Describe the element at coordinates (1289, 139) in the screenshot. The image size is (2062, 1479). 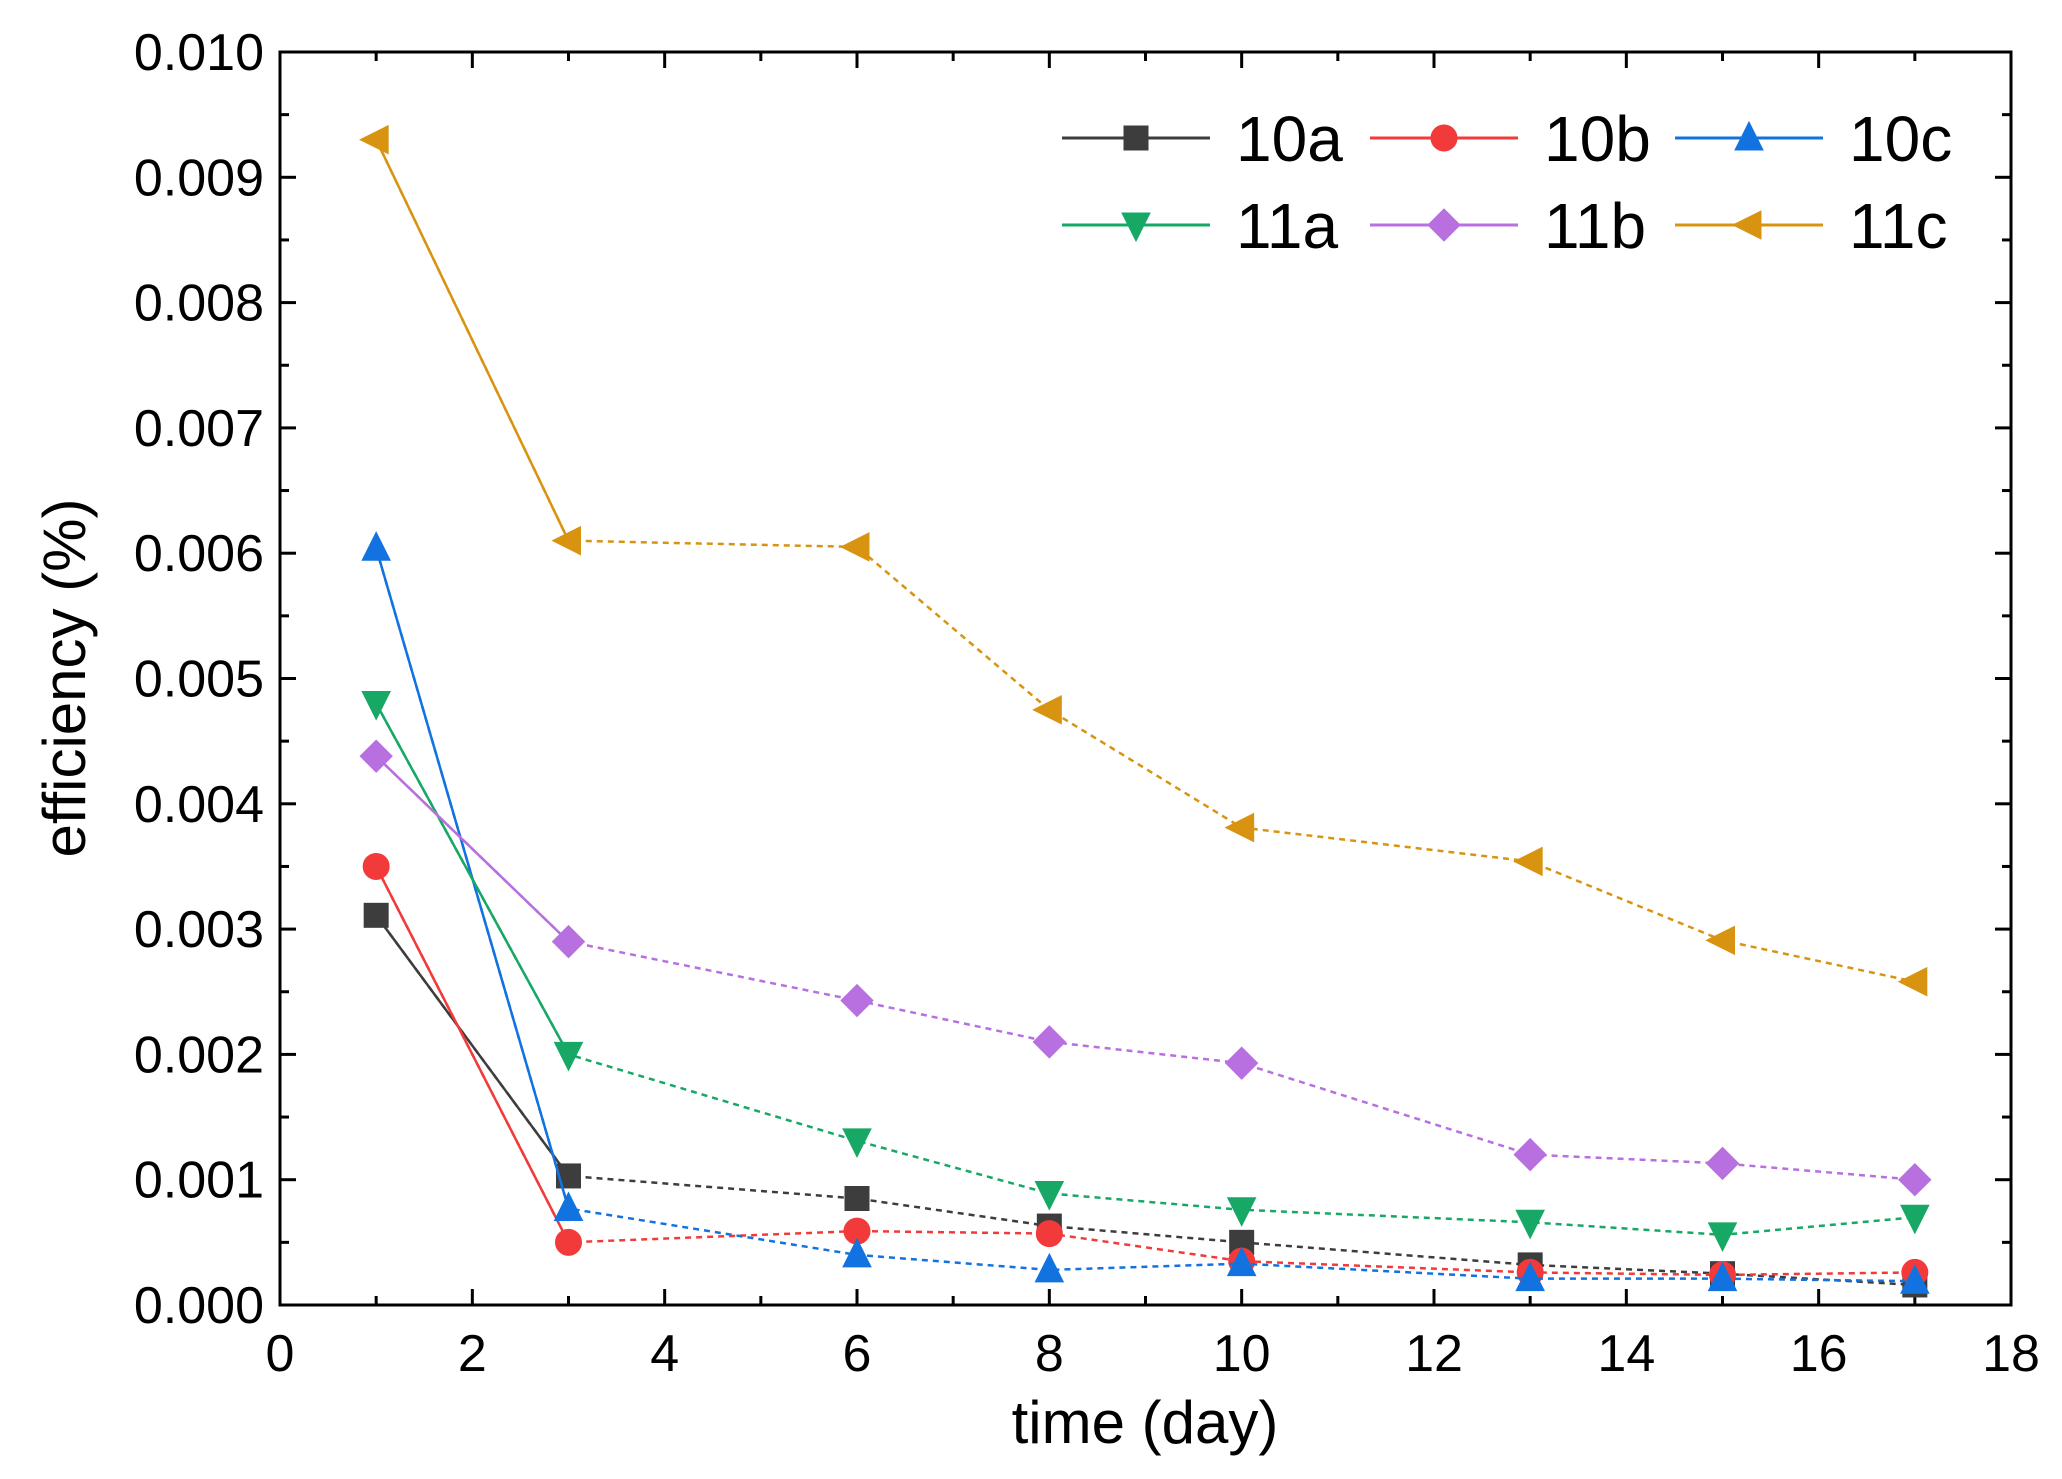
I see `legend-label: 10a` at that location.